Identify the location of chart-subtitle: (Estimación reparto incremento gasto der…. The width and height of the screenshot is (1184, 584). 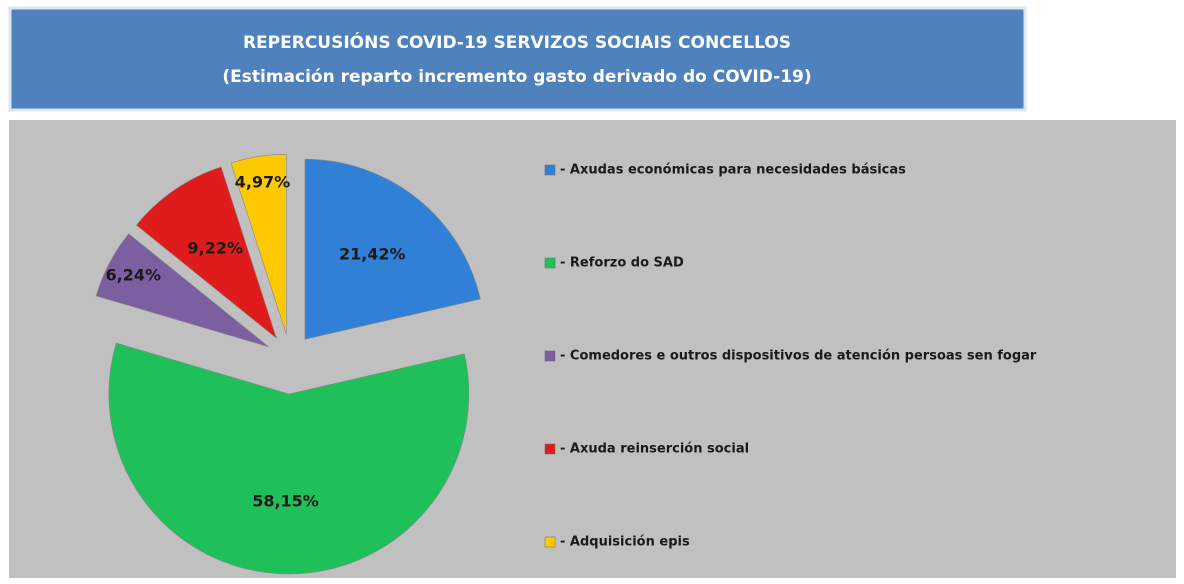
(516, 77).